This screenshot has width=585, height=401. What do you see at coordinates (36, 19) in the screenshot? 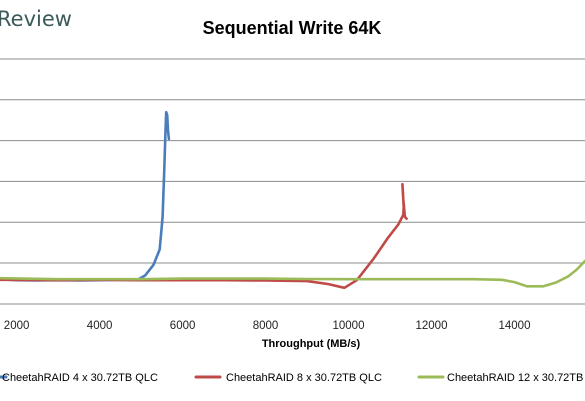
I see `brand-logo-text: Review` at bounding box center [36, 19].